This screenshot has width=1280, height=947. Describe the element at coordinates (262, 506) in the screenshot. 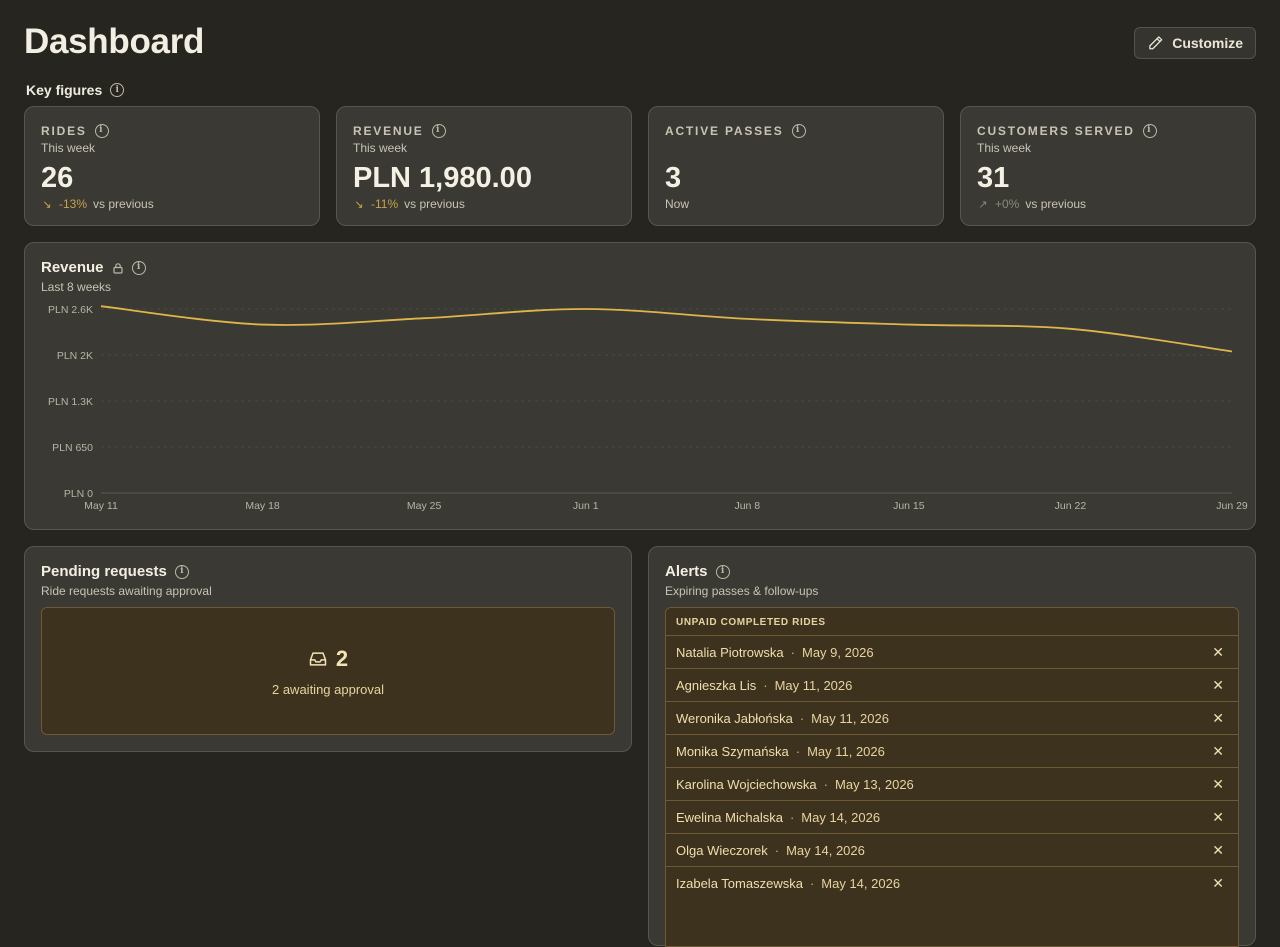

I see `x-tick-label: May 18` at that location.